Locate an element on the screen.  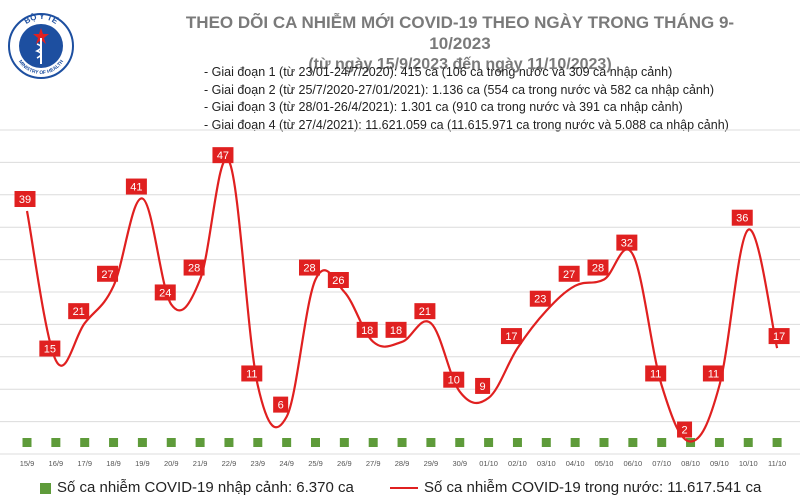
x-tick-label: 11/10 is located at coordinates (777, 463).